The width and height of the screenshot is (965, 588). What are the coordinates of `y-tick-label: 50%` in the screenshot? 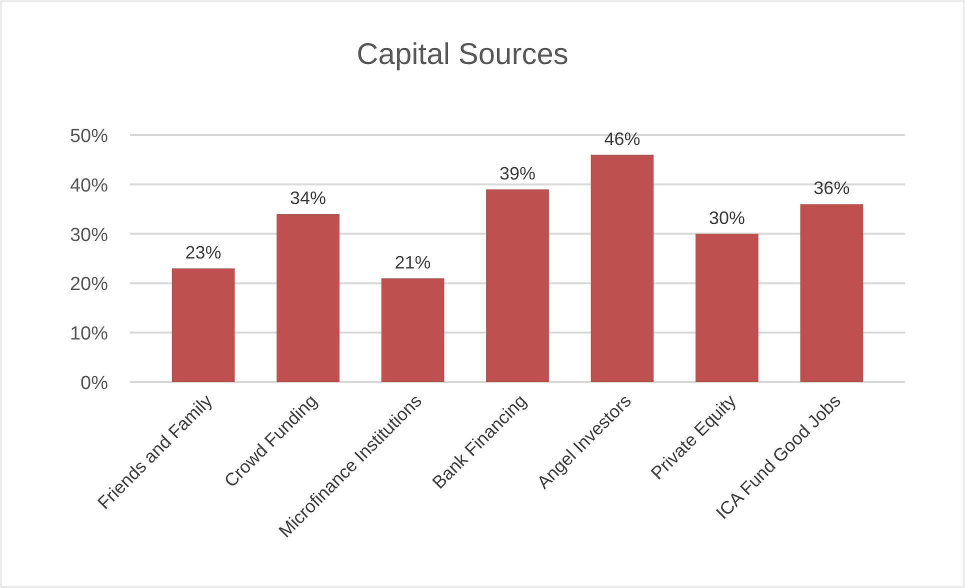 It's located at (89, 136).